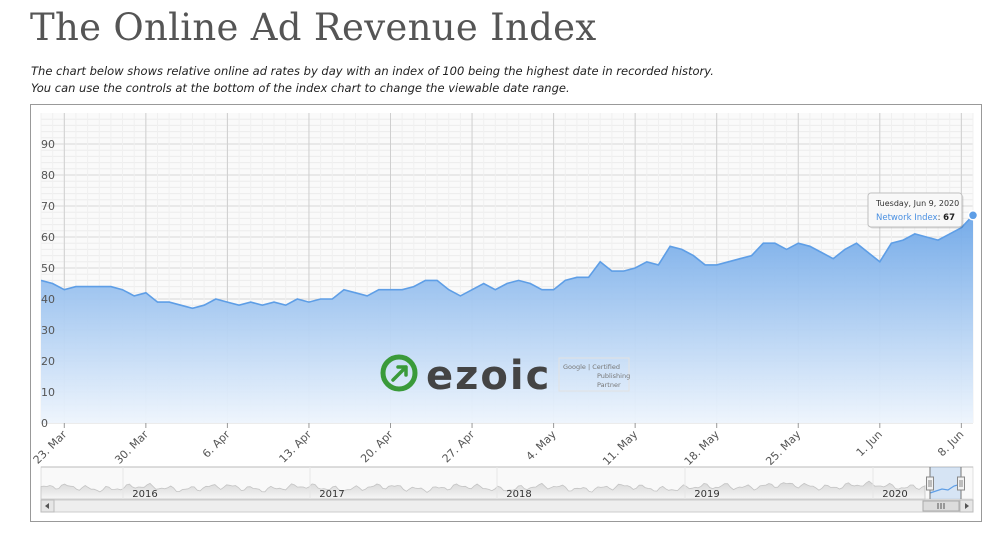 This screenshot has width=1000, height=546. Describe the element at coordinates (48, 206) in the screenshot. I see `y-tick-label: 70` at that location.